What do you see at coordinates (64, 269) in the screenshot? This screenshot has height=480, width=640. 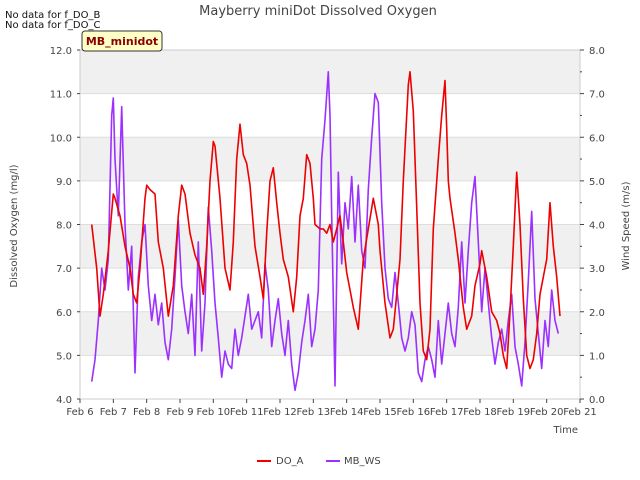 I see `y-left-tick-label: 7.0` at bounding box center [64, 269].